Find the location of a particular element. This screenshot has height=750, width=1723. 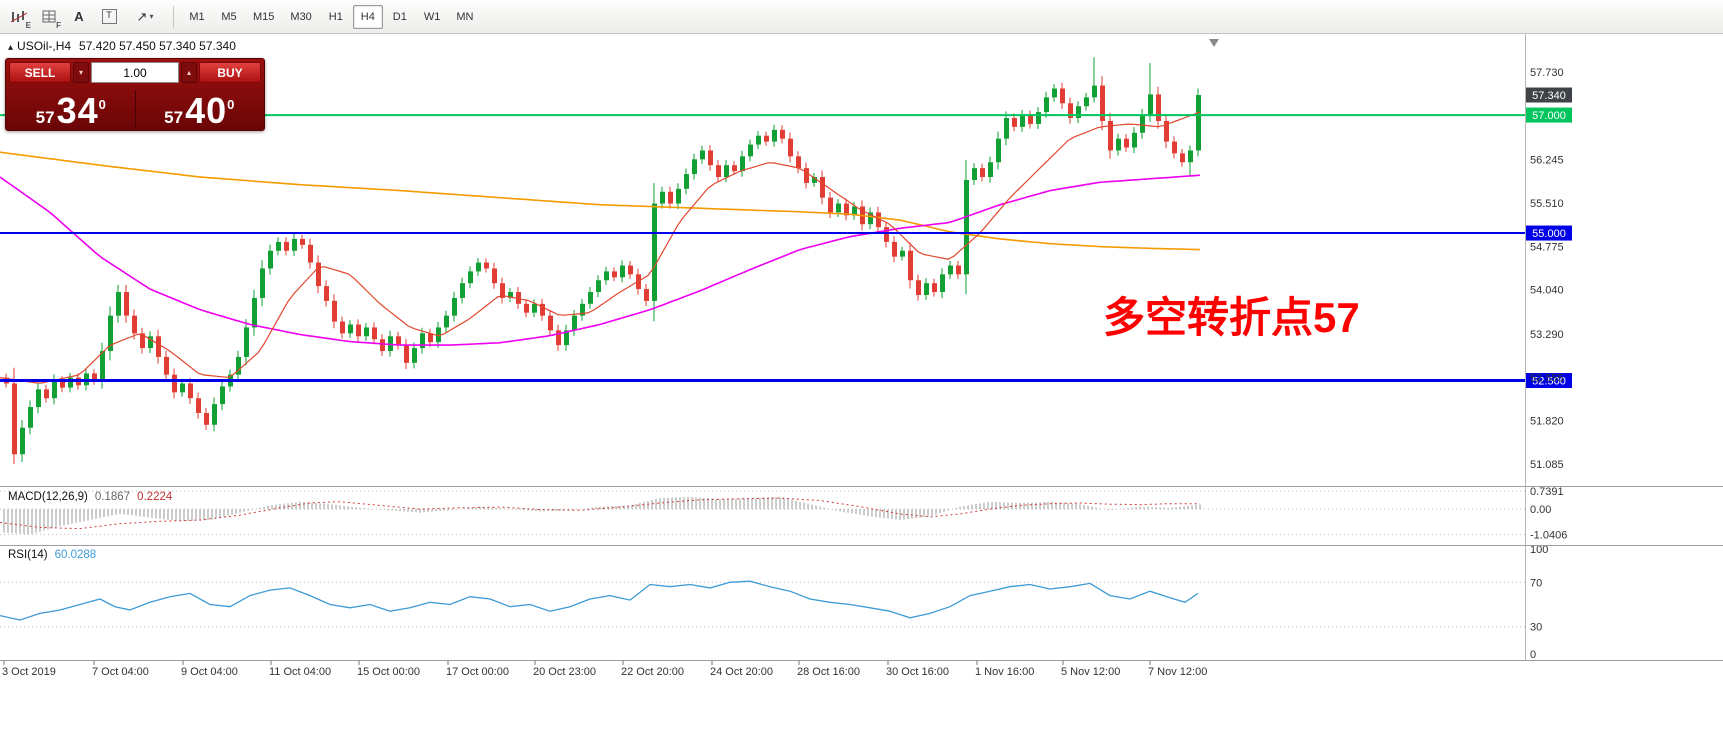

arrow-tools-dropdown-icon: ↗ ▾ is located at coordinates (145, 17).